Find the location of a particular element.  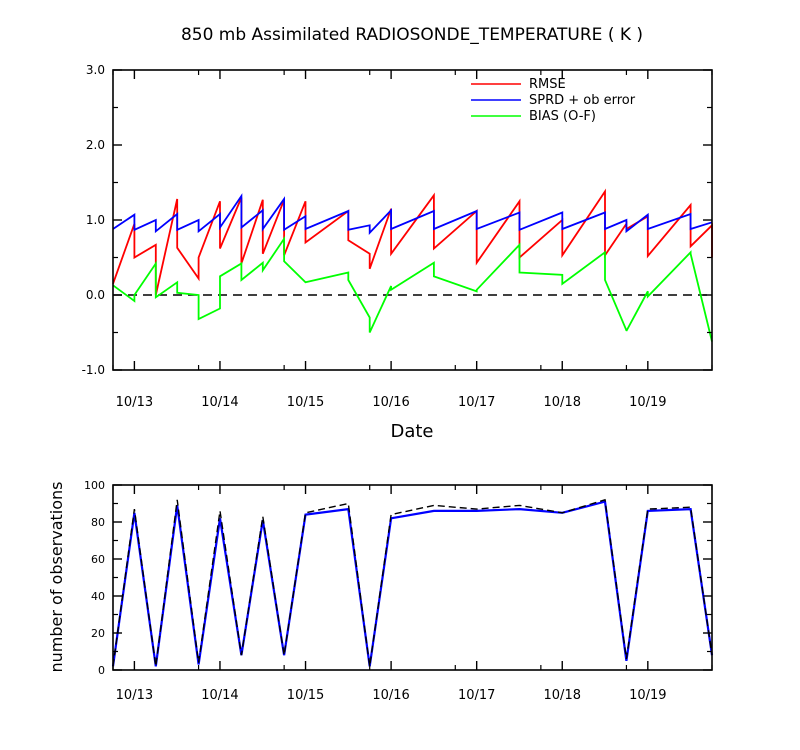

bottom-chart-y-tick-label: 100 is located at coordinates (94, 485).